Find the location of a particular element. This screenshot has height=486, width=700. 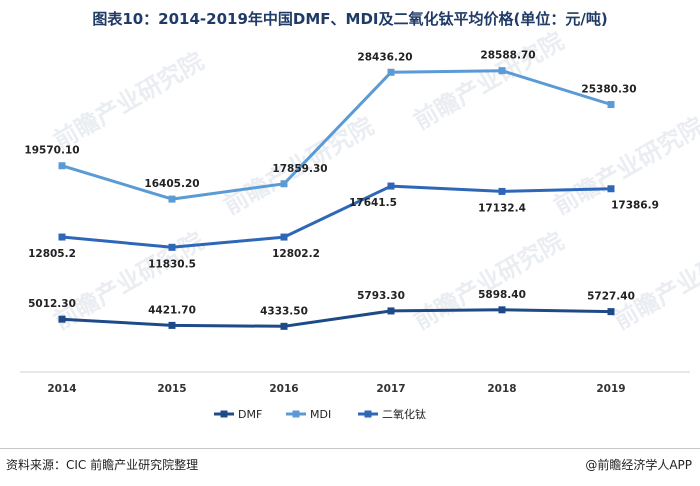

data-label-dmf-2018: 5898.40 is located at coordinates (502, 295).